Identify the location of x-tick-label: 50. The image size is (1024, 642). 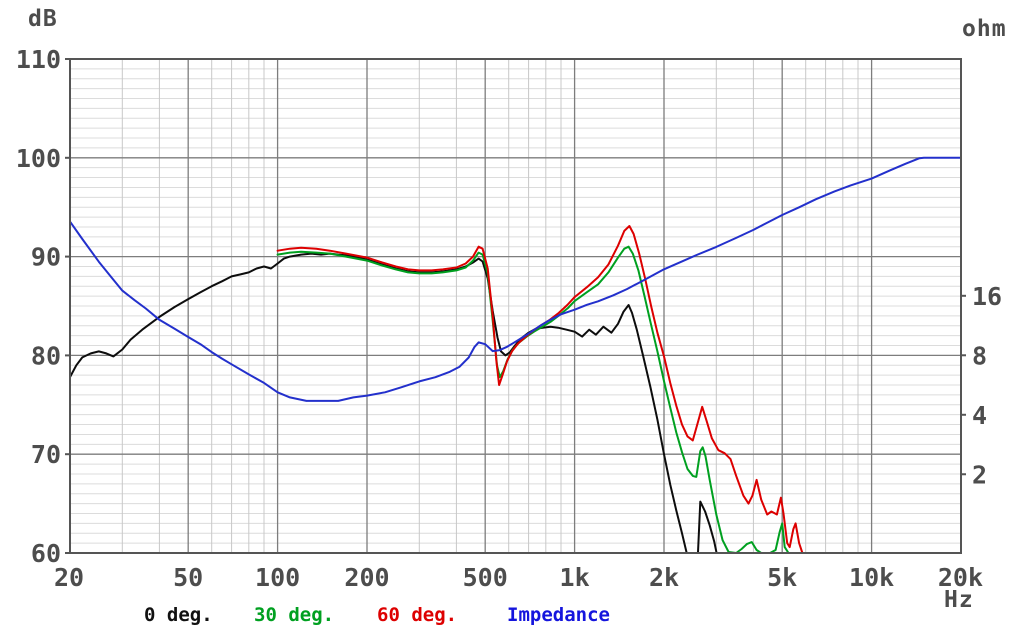
(188, 577).